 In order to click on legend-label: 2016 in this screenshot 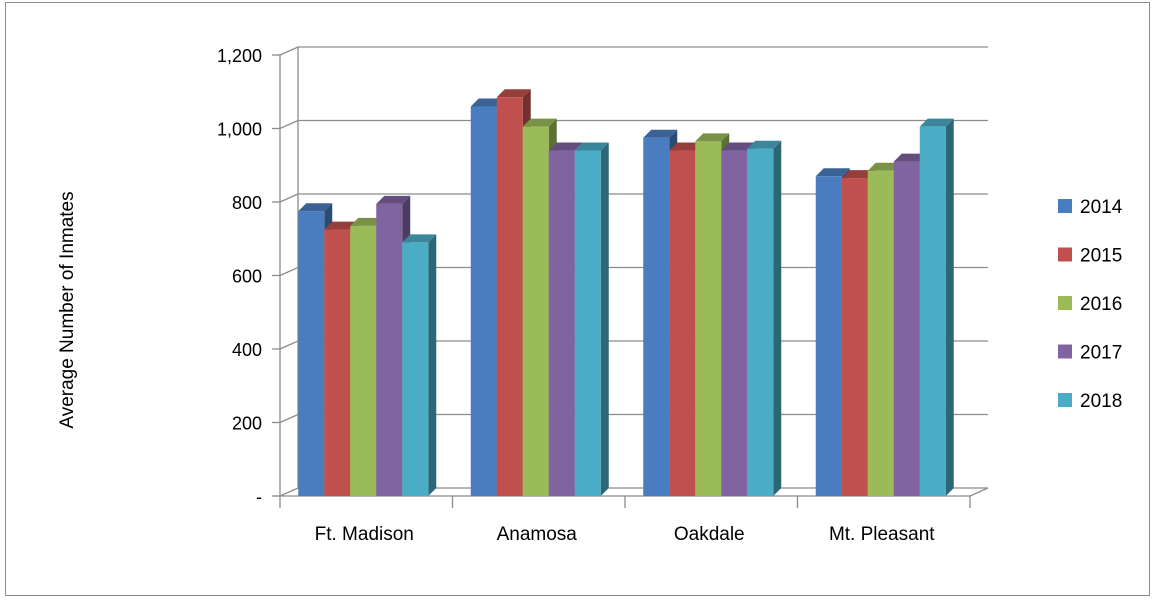, I will do `click(1101, 304)`.